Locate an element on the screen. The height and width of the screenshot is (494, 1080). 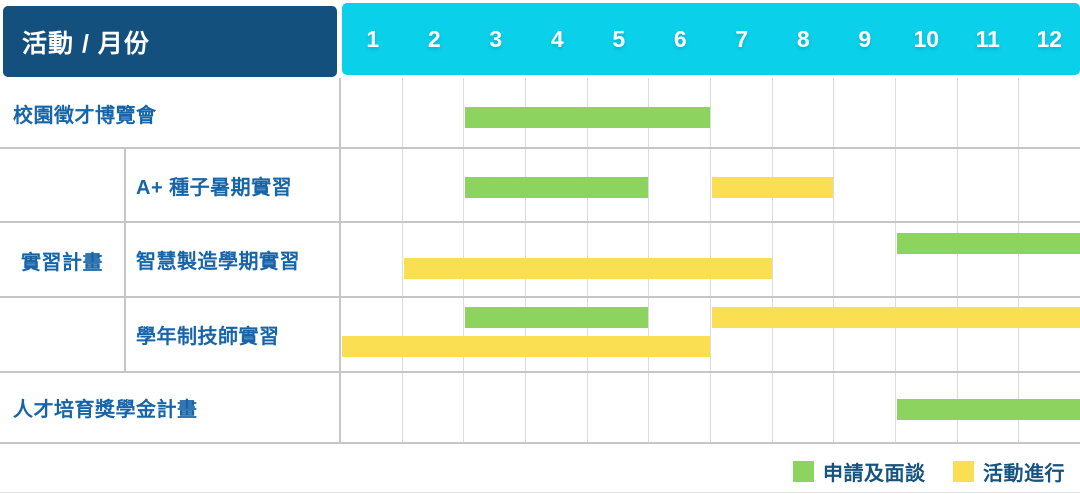
row-label-aplus-summer-internship: A+ 種子暑期實習 is located at coordinates (214, 187).